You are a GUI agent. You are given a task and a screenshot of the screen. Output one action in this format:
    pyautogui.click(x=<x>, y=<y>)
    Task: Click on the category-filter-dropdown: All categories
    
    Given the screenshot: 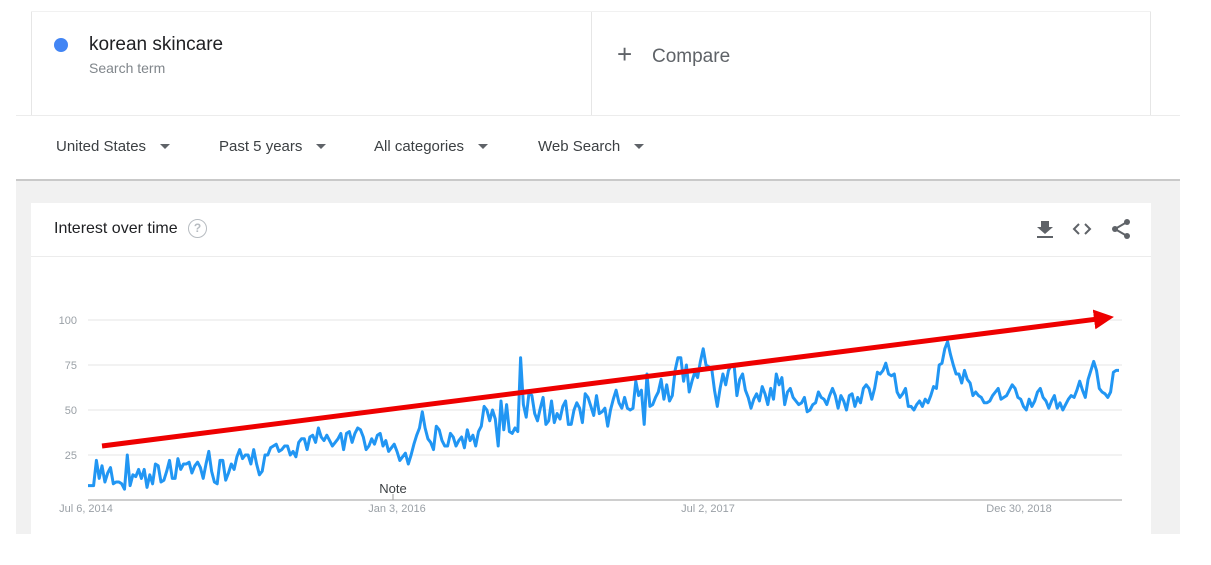 What is the action you would take?
    pyautogui.click(x=431, y=146)
    